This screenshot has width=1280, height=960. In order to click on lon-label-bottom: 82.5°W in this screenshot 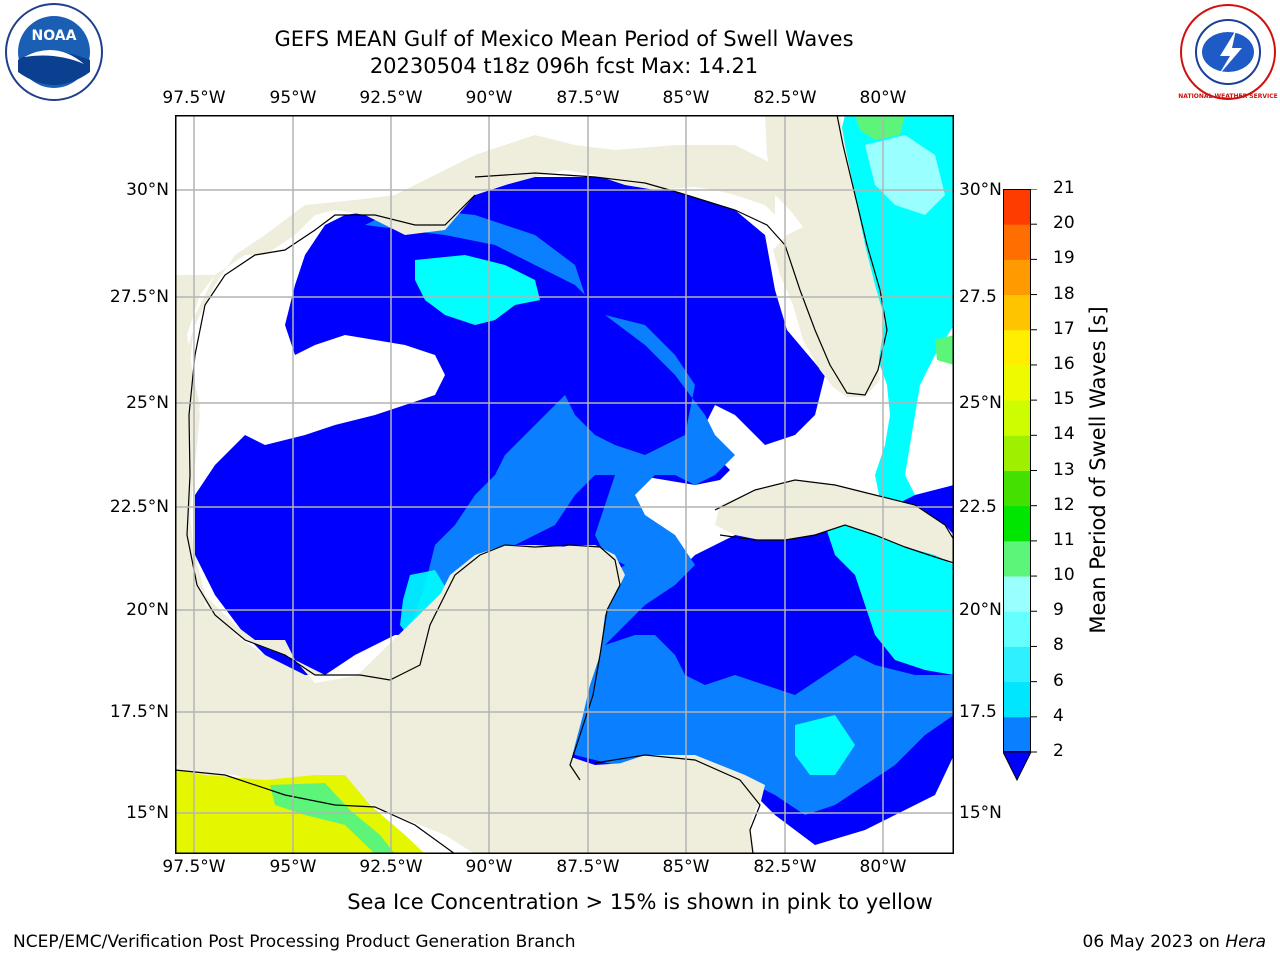, I will do `click(785, 867)`.